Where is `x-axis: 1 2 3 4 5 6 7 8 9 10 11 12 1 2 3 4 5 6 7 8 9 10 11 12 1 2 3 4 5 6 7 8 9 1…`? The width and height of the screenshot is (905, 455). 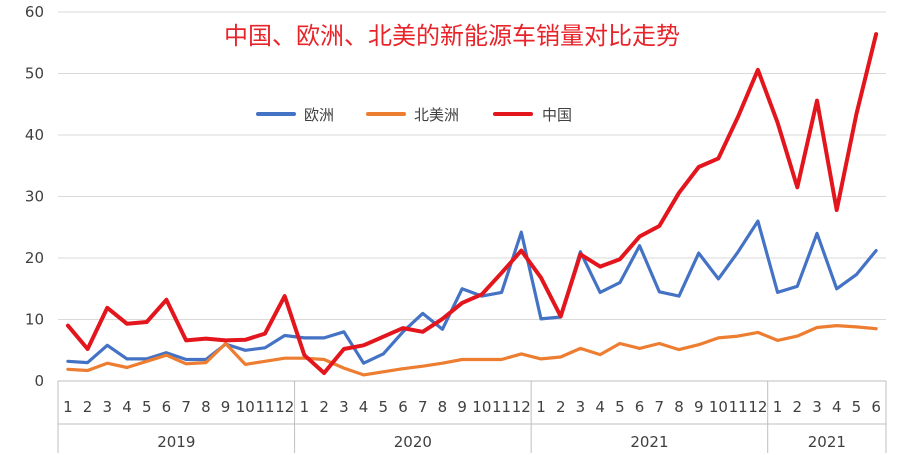
x-axis: 1 2 3 4 5 6 7 8 9 10 11 12 1 2 3 4 5 6 7 8 9 10 11 12 1 2 3 4 5 6 7 8 9 1… is located at coordinates (472, 416).